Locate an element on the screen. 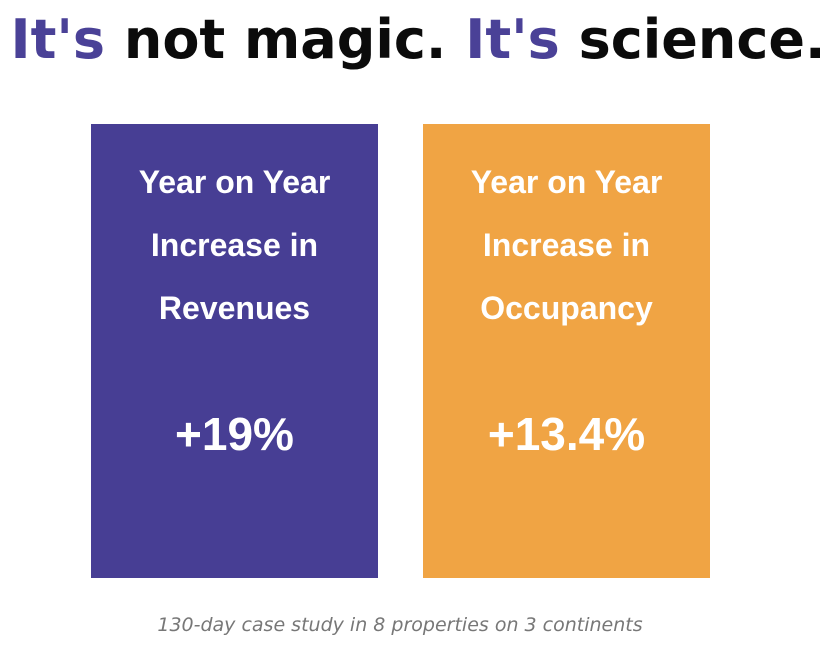 This screenshot has height=648, width=836. revenue-title-line-1: Year on Year is located at coordinates (234, 182).